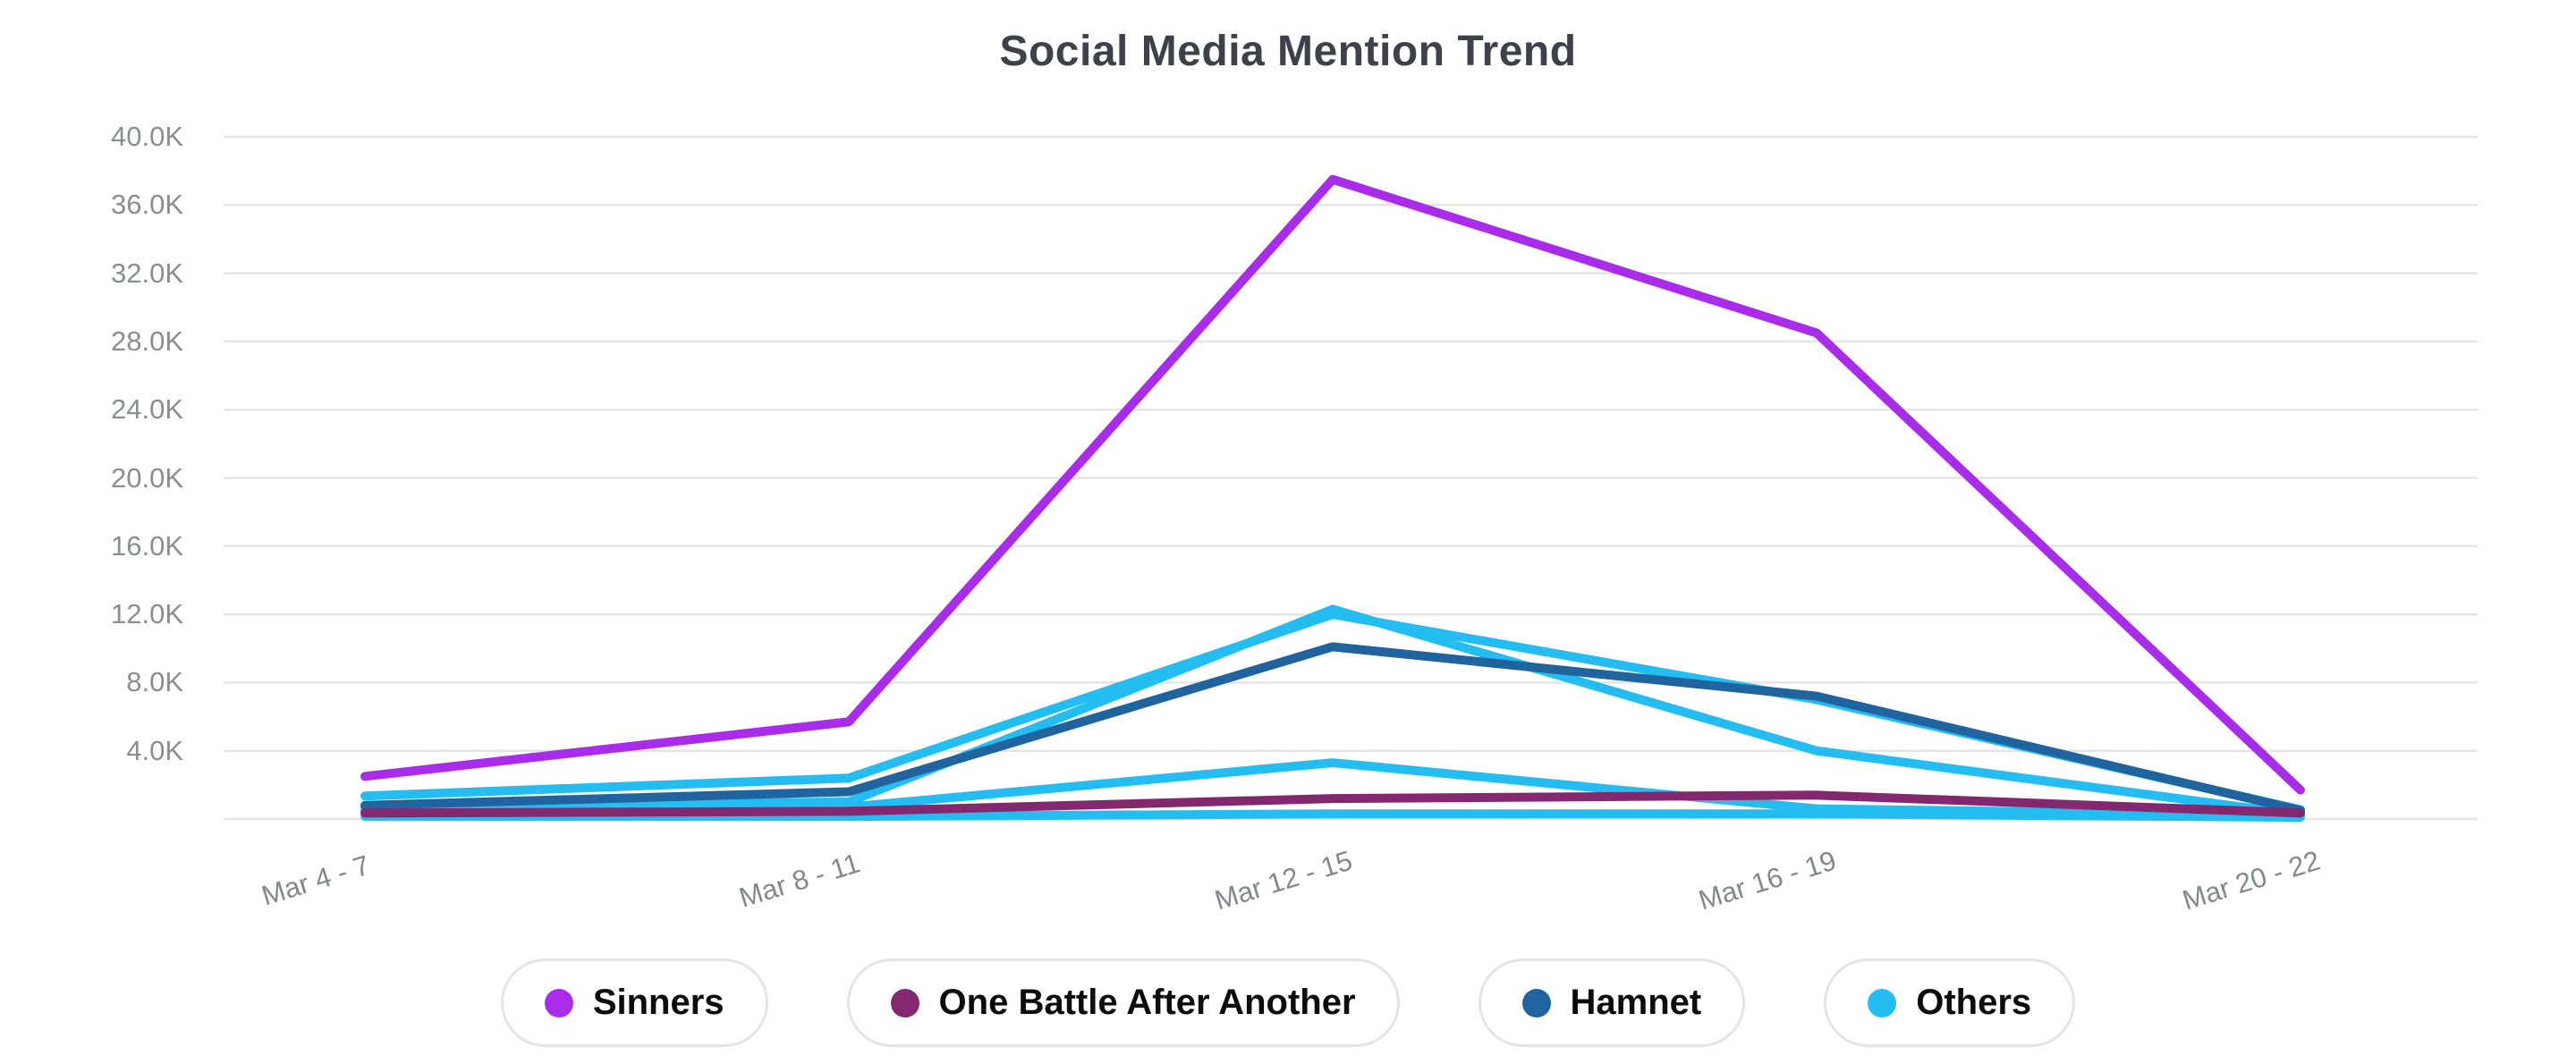 The width and height of the screenshot is (2576, 1064). I want to click on chart-title: Social Media Mention Trend, so click(1288, 51).